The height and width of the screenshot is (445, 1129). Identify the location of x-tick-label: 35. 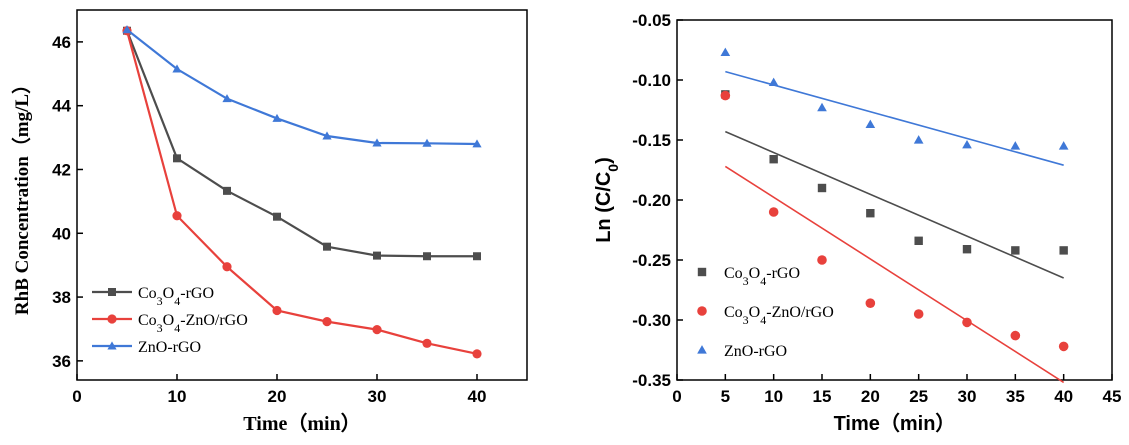
(1015, 396).